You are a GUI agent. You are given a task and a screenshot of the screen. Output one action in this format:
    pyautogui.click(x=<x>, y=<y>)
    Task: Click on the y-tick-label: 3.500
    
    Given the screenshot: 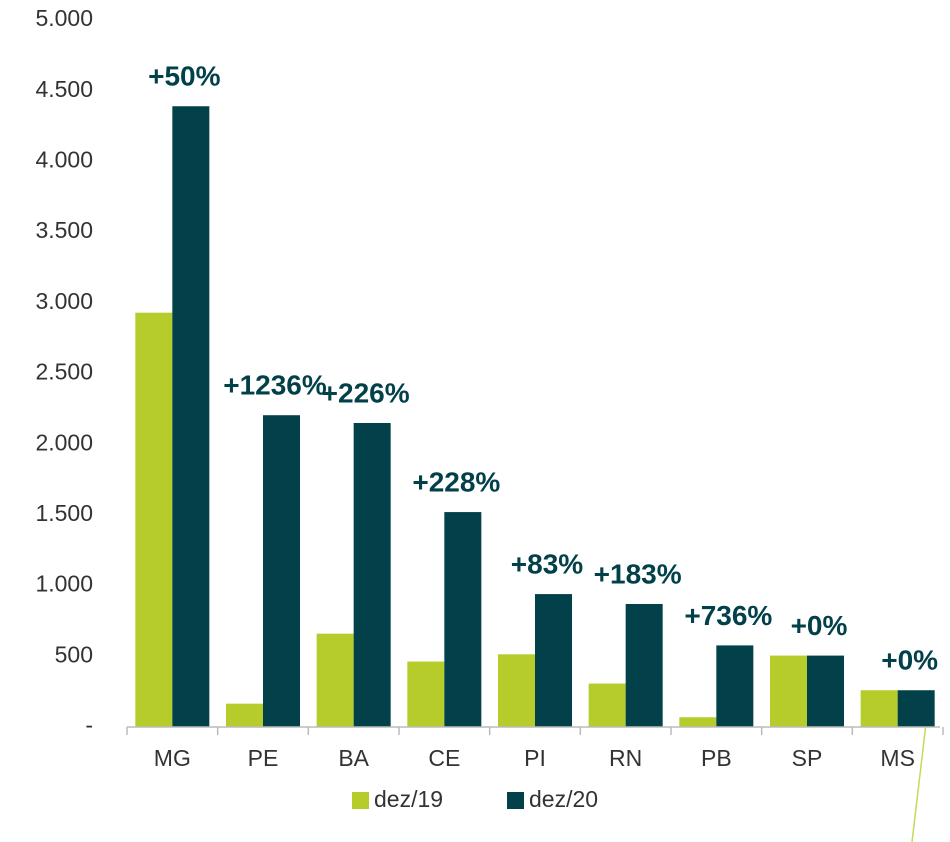 What is the action you would take?
    pyautogui.click(x=64, y=230)
    